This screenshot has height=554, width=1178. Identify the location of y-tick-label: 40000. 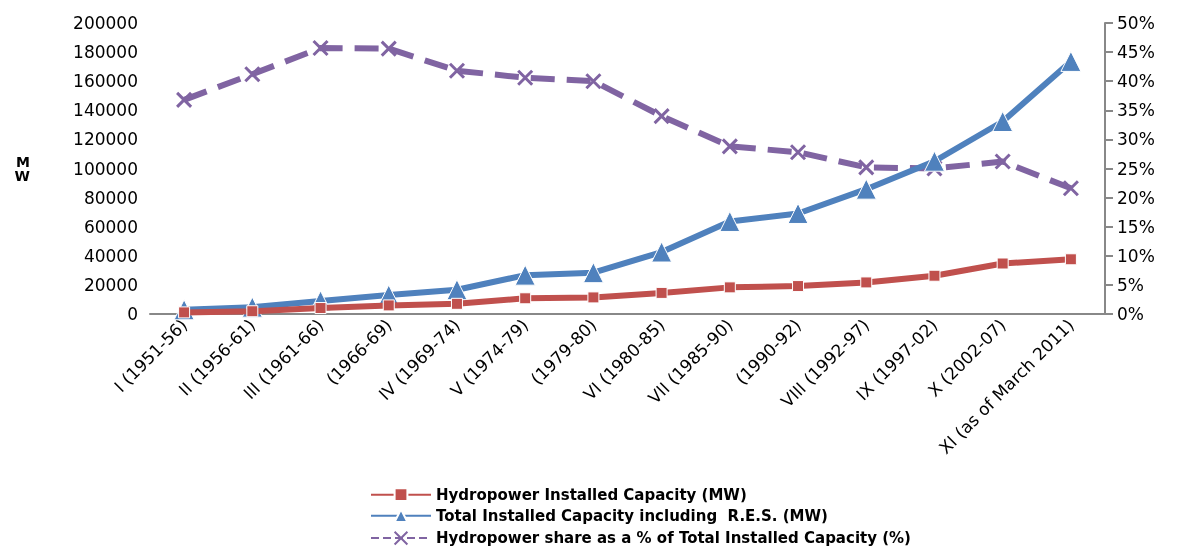
(110, 255).